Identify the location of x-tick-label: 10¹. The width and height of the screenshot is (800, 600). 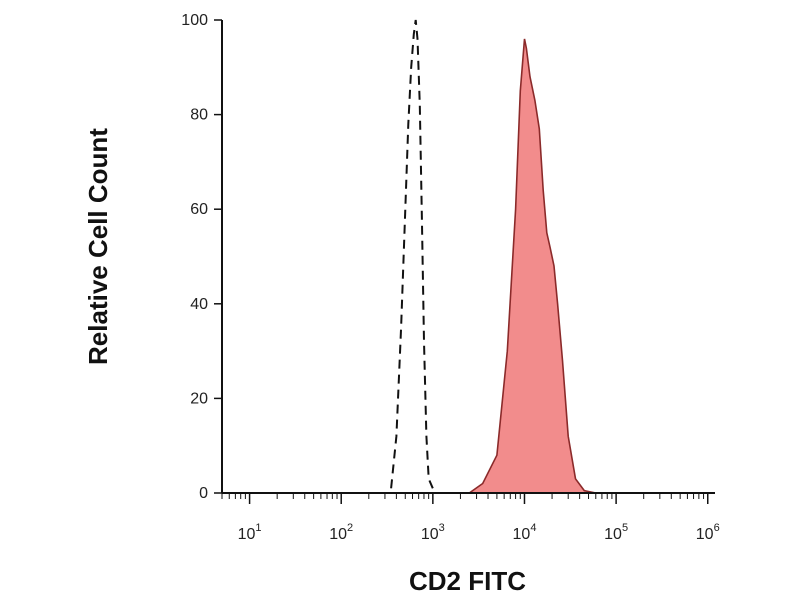
(250, 532).